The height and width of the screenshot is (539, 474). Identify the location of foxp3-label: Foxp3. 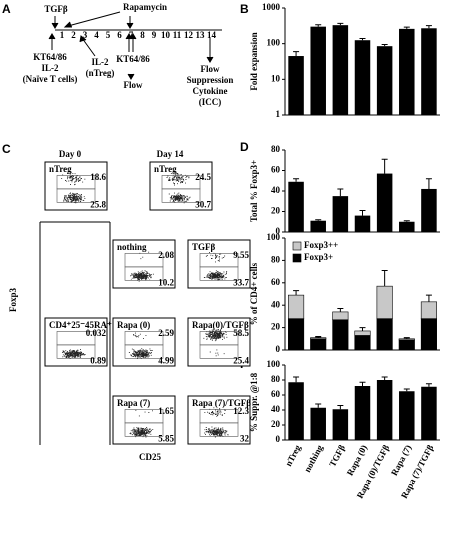
(13, 300).